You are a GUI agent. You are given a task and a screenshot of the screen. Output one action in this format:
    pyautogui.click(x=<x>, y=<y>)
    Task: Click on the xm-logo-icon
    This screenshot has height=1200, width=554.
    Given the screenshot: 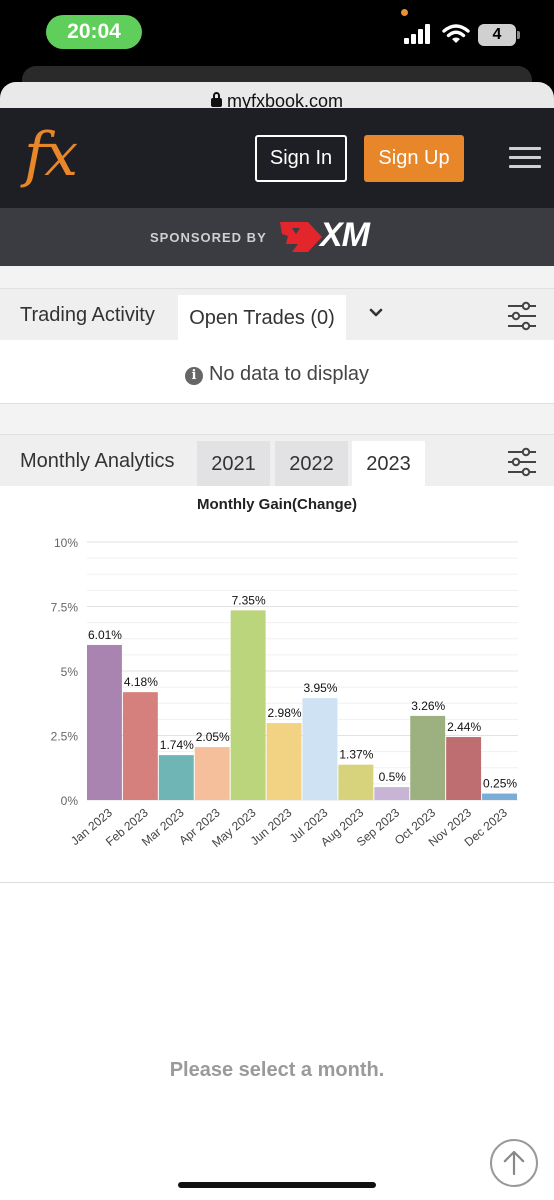 What is the action you would take?
    pyautogui.click(x=301, y=237)
    